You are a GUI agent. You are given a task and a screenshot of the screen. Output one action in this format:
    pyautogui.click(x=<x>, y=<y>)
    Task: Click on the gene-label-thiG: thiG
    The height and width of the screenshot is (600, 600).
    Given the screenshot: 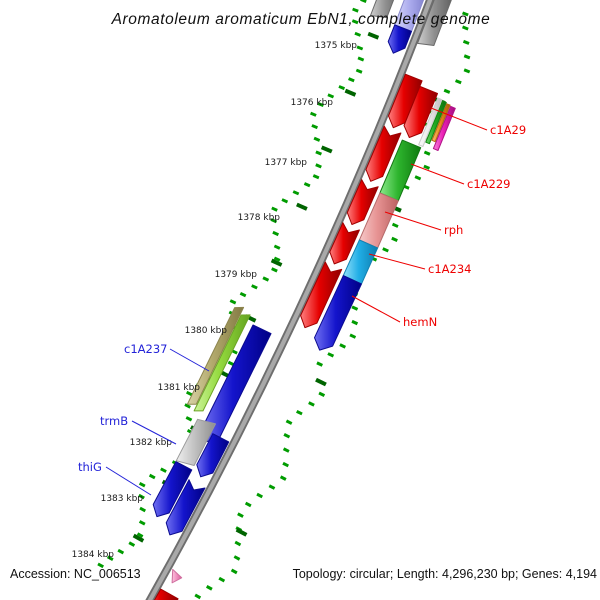 What is the action you would take?
    pyautogui.click(x=90, y=467)
    